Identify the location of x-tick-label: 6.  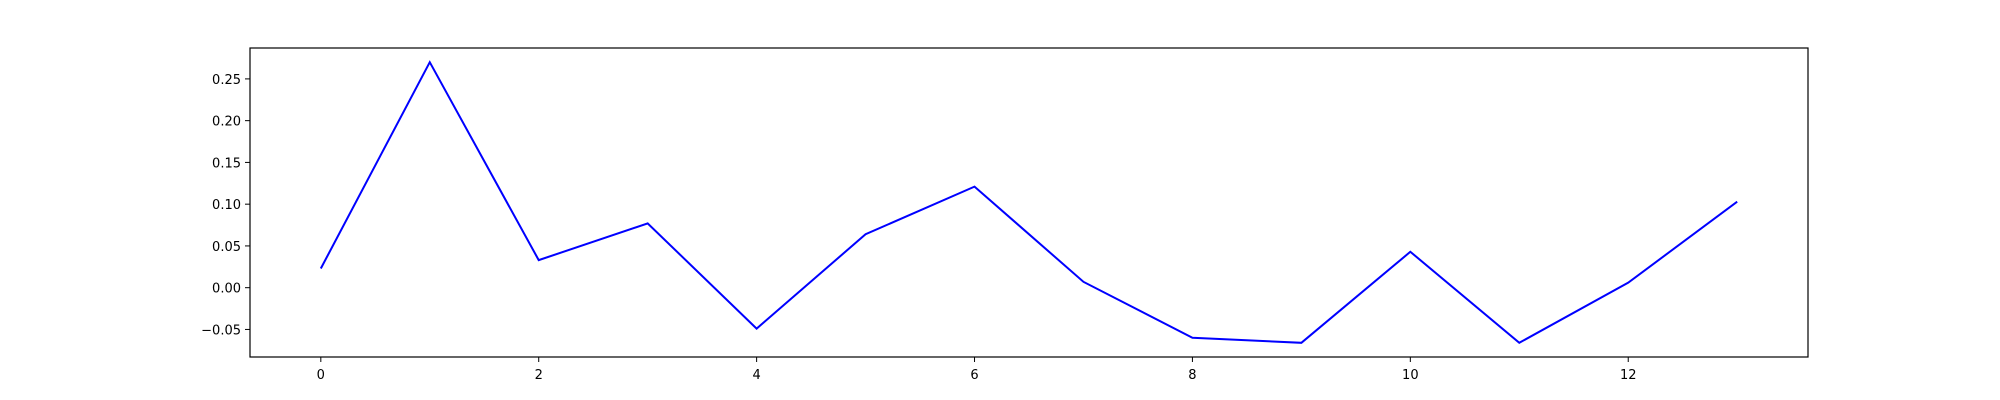
(974, 375).